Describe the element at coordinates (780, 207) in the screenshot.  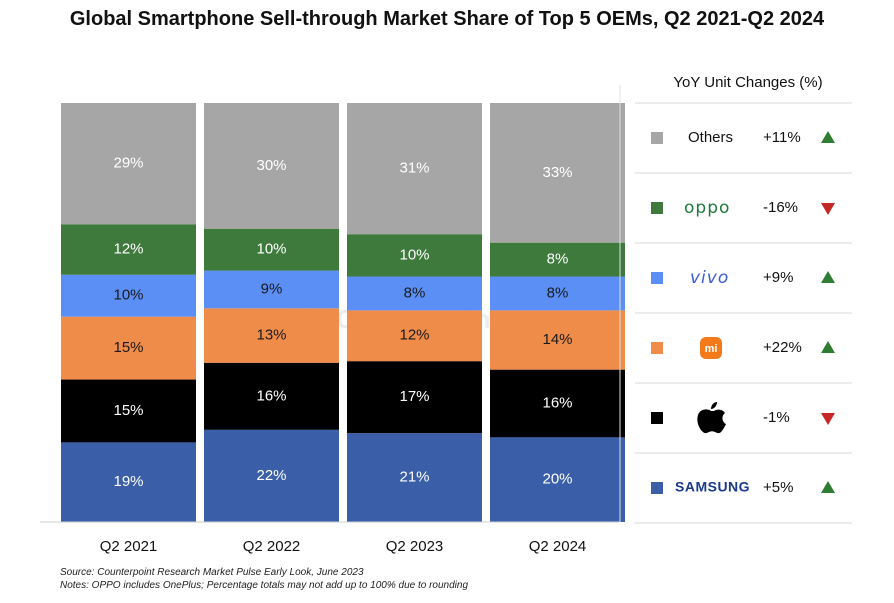
I see `legend-change-oppo: -16%` at that location.